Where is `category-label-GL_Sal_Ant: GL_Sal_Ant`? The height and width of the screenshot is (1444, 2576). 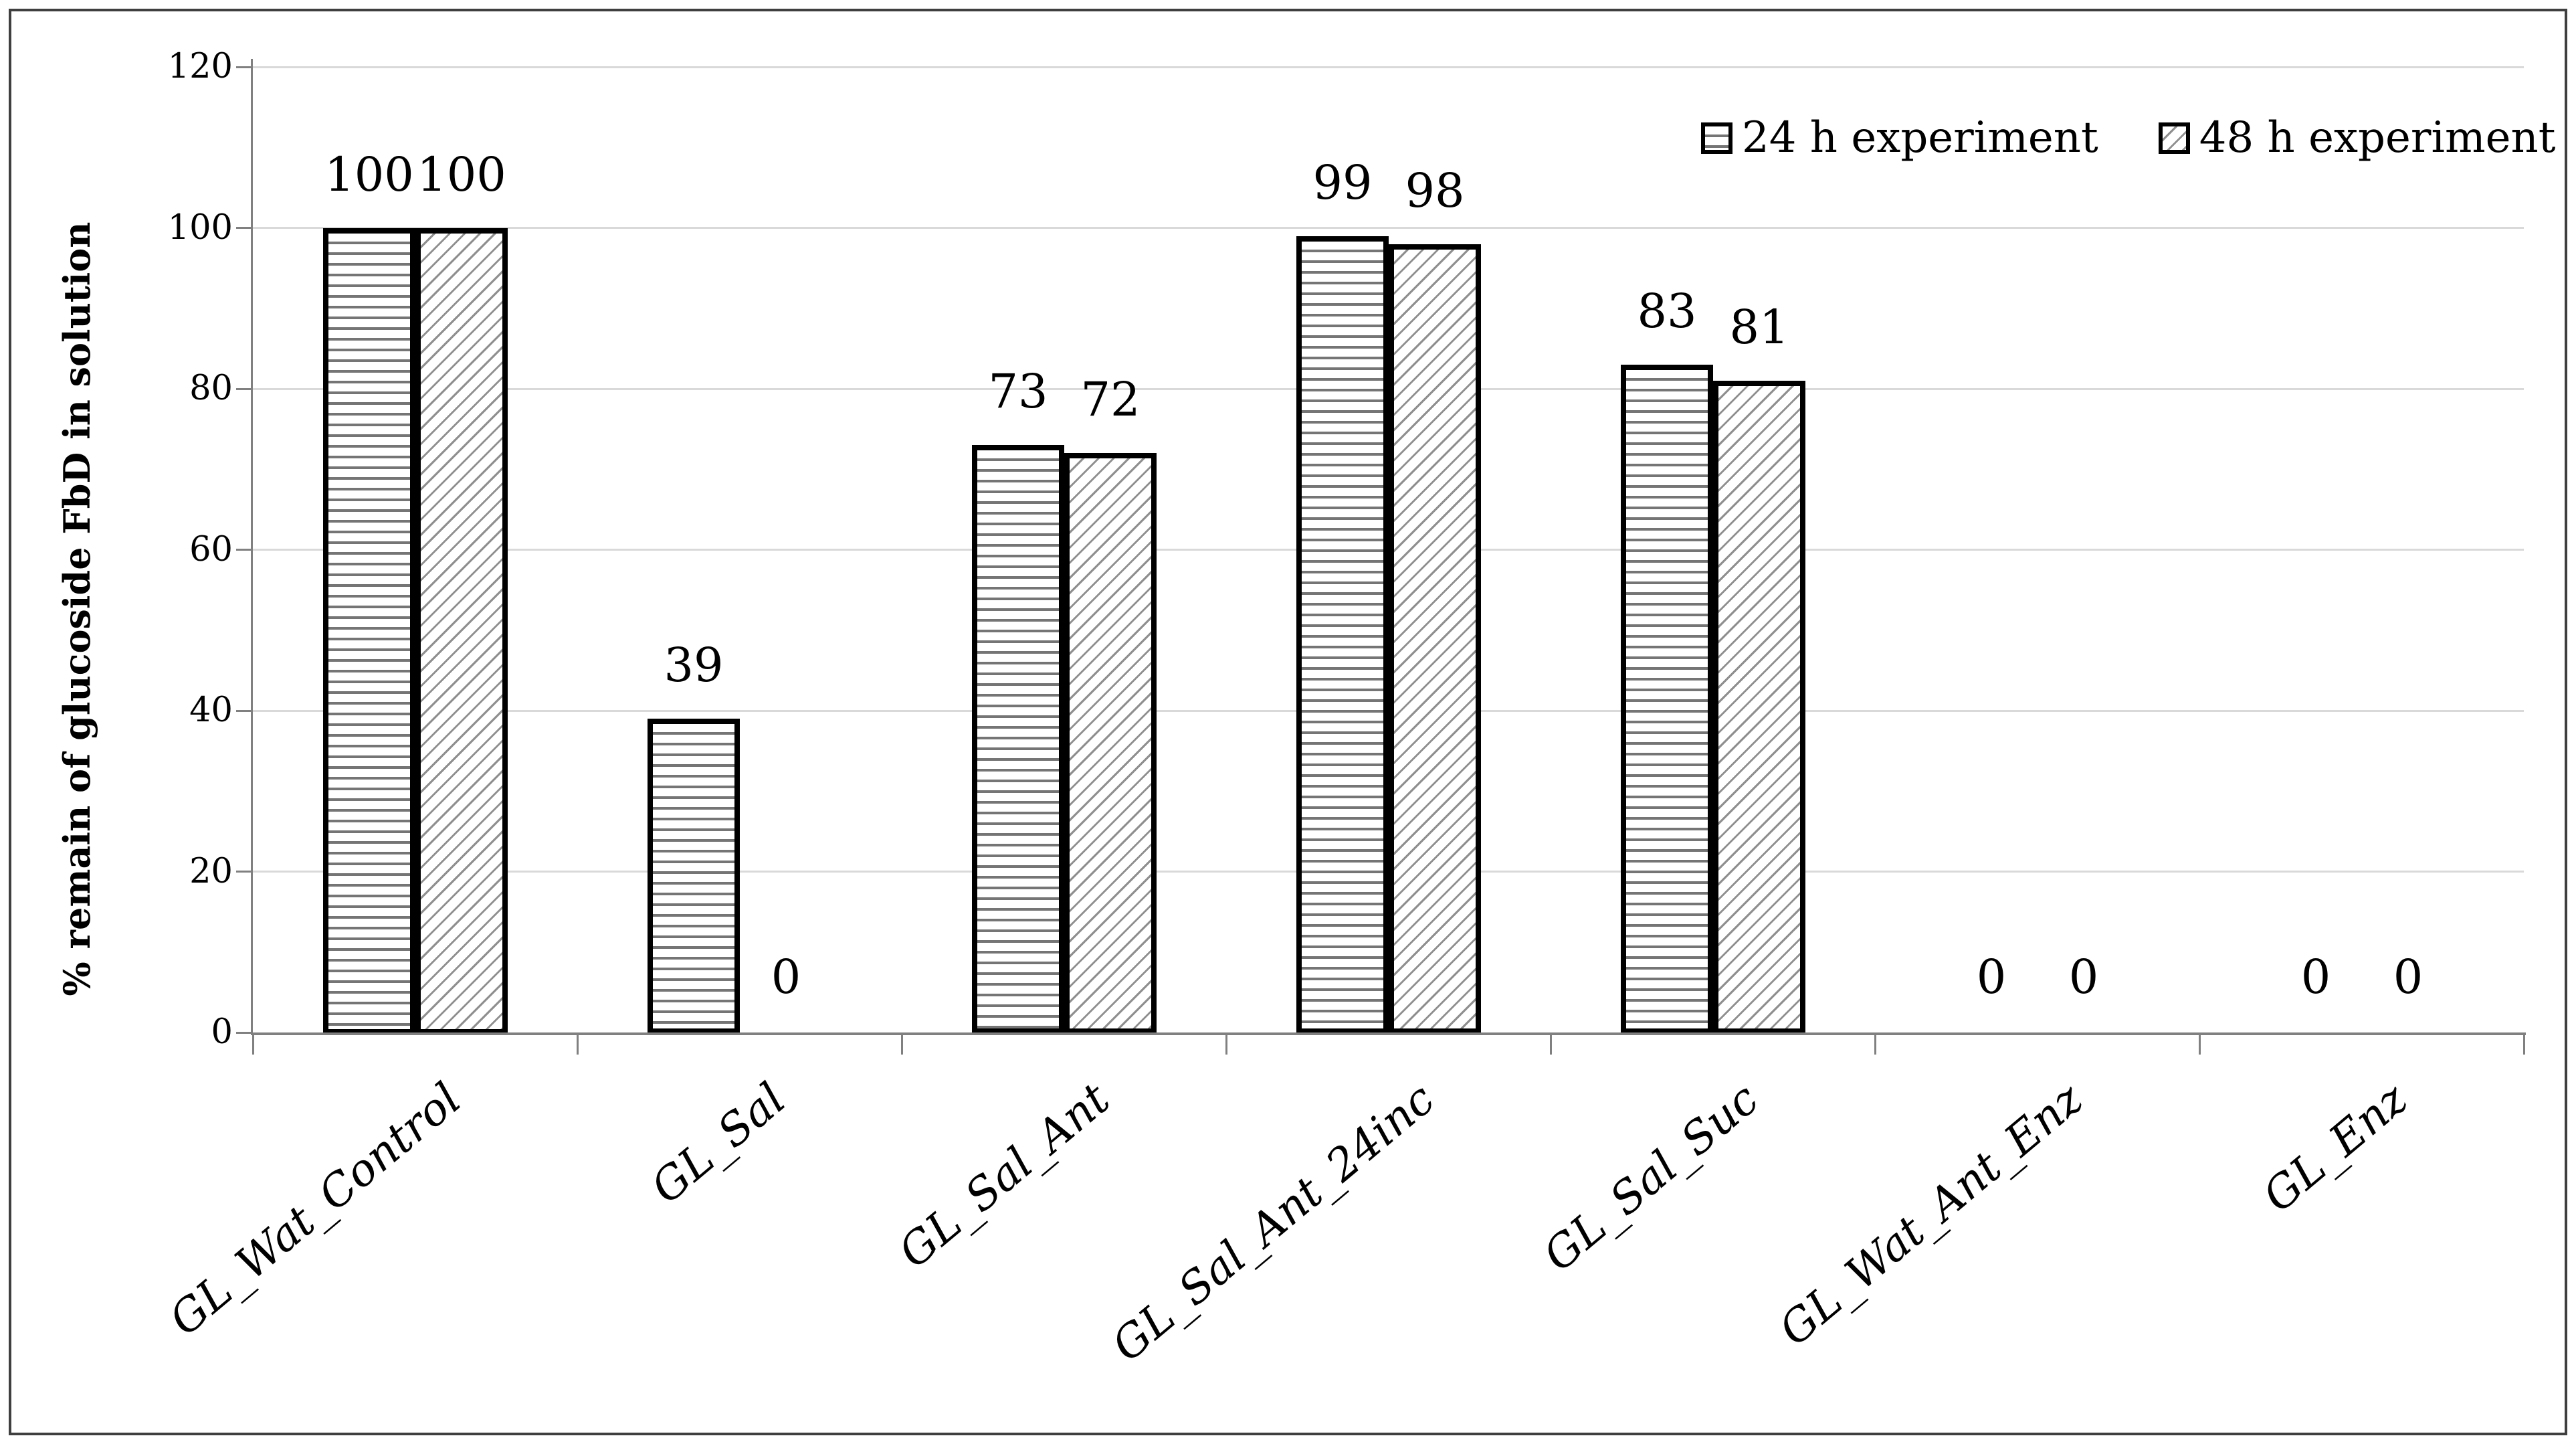
category-label-GL_Sal_Ant: GL_Sal_Ant is located at coordinates (1004, 1175).